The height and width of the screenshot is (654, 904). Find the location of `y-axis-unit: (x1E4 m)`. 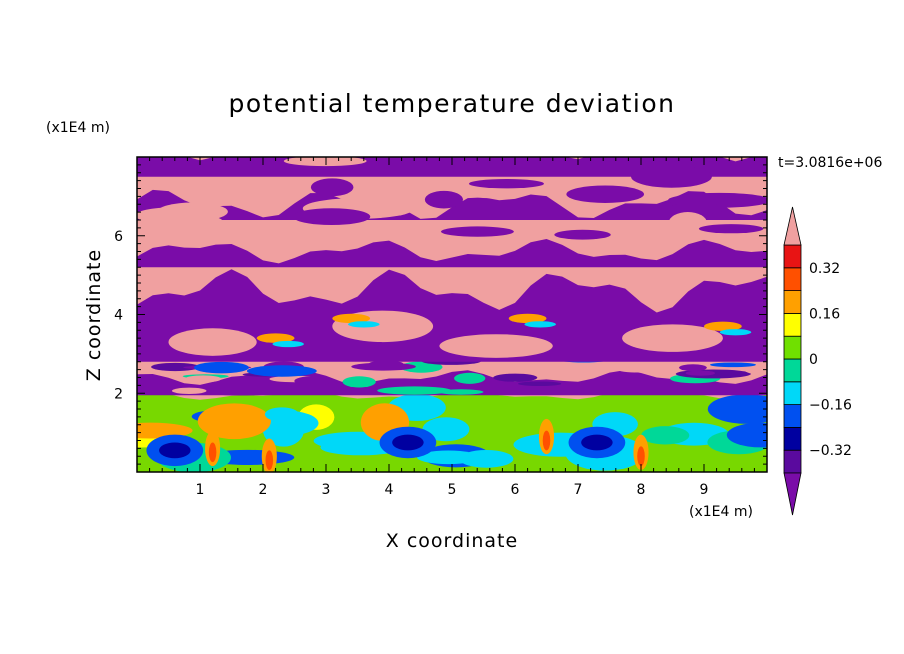

y-axis-unit: (x1E4 m) is located at coordinates (78, 128).